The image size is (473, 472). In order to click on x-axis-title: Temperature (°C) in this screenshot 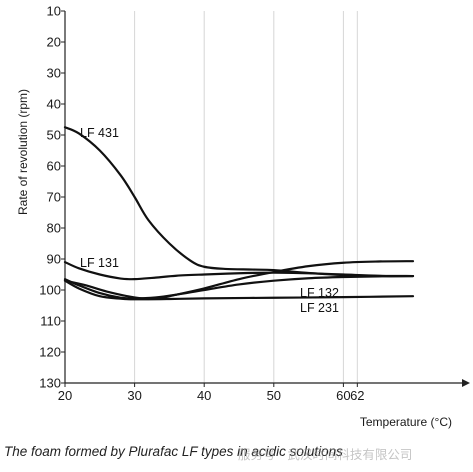, I will do `click(406, 422)`.